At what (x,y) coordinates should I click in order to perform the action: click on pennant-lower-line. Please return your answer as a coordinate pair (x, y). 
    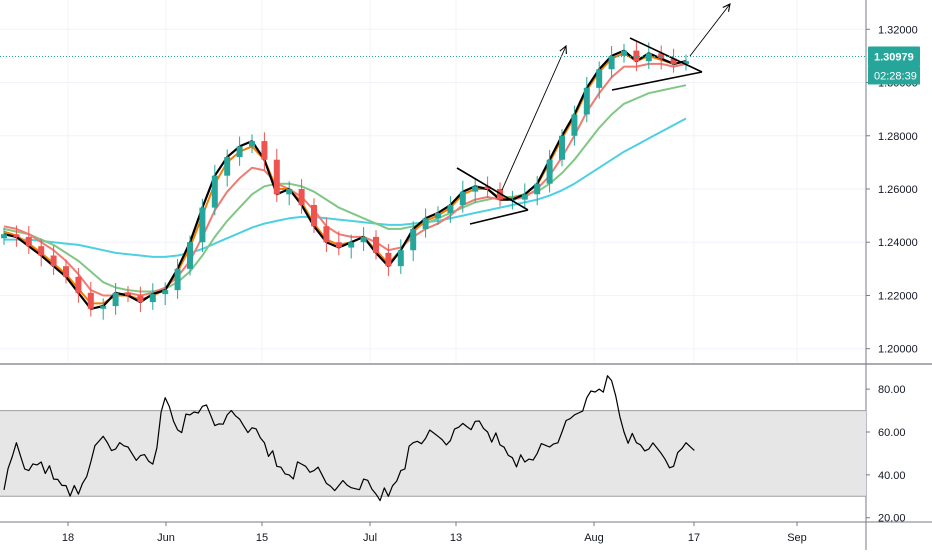
    Looking at the image, I should click on (657, 81).